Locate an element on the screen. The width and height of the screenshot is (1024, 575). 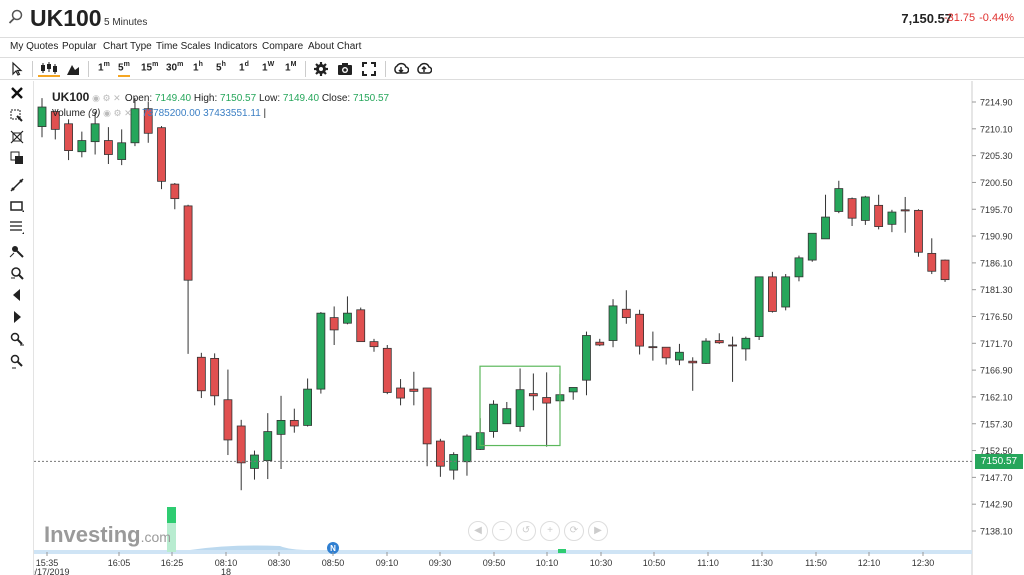
zoom-in-nav-icon: + is located at coordinates (550, 531).